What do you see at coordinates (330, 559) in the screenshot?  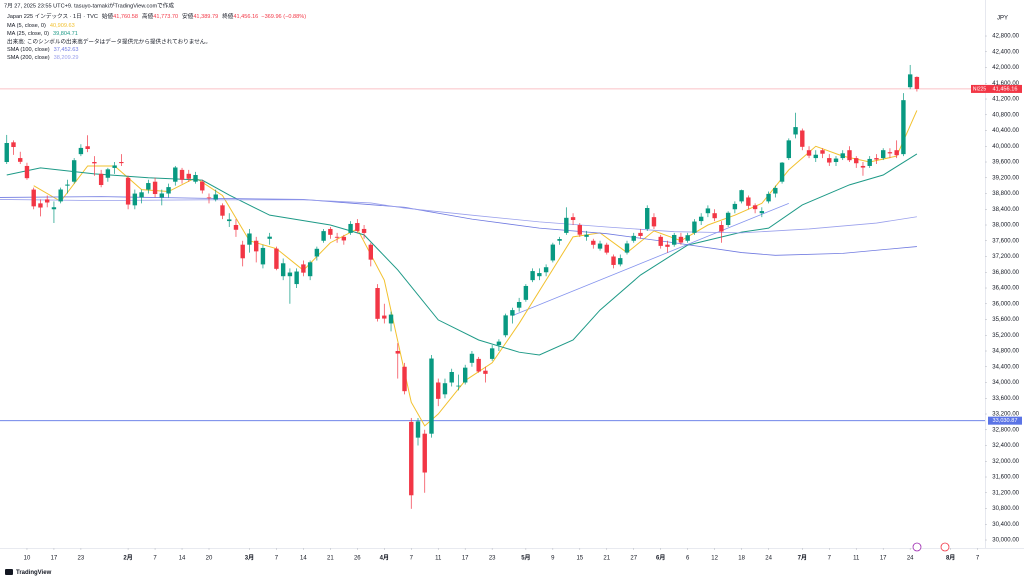 I see `x-tick-label: 21` at bounding box center [330, 559].